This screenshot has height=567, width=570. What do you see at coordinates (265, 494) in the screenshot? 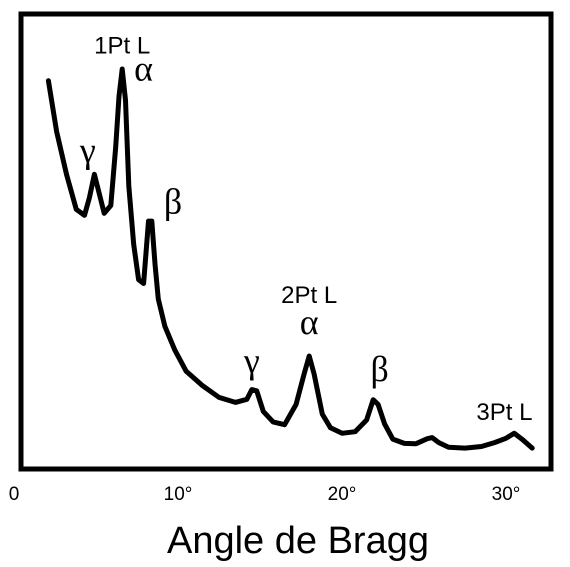
I see `x-tick-labels: 0 10° 20° 30°` at bounding box center [265, 494].